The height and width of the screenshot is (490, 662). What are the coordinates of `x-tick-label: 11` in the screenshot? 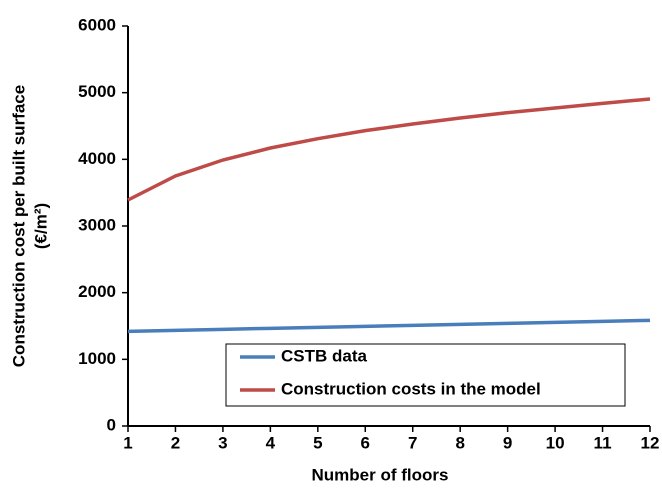 It's located at (603, 442).